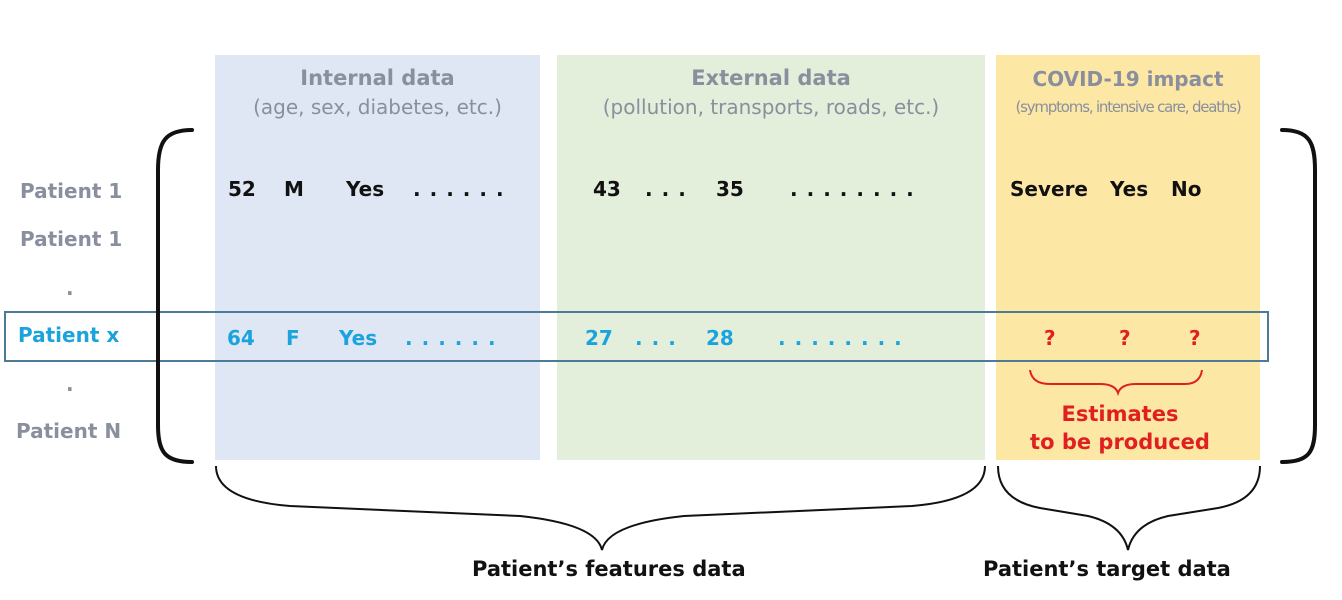 The height and width of the screenshot is (600, 1342). What do you see at coordinates (1128, 107) in the screenshot?
I see `covid-impact-subtitle: (symptoms, intensive care, deaths)` at bounding box center [1128, 107].